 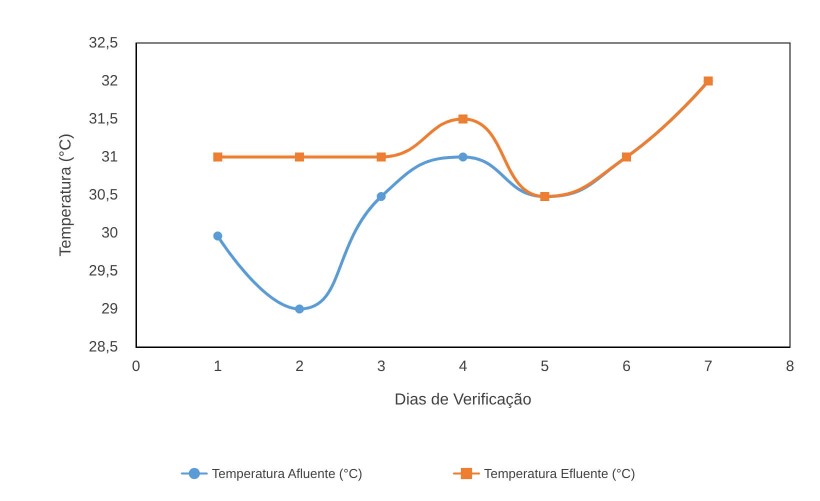 What do you see at coordinates (136, 366) in the screenshot?
I see `x-tick-label: 0` at bounding box center [136, 366].